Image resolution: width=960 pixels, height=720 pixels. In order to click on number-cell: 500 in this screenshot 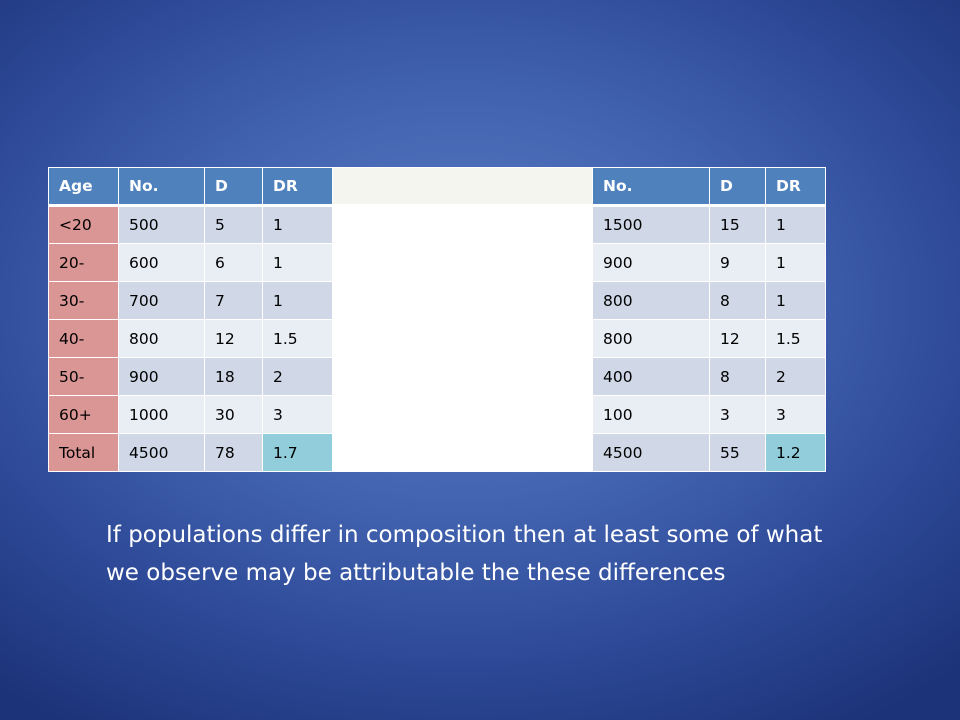, I will do `click(161, 224)`.